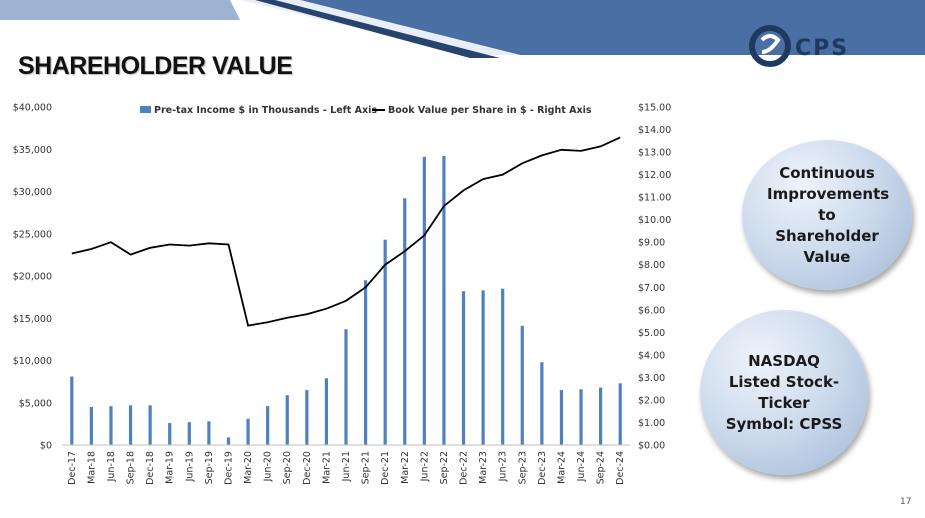  Describe the element at coordinates (906, 502) in the screenshot. I see `page-number: 17` at that location.